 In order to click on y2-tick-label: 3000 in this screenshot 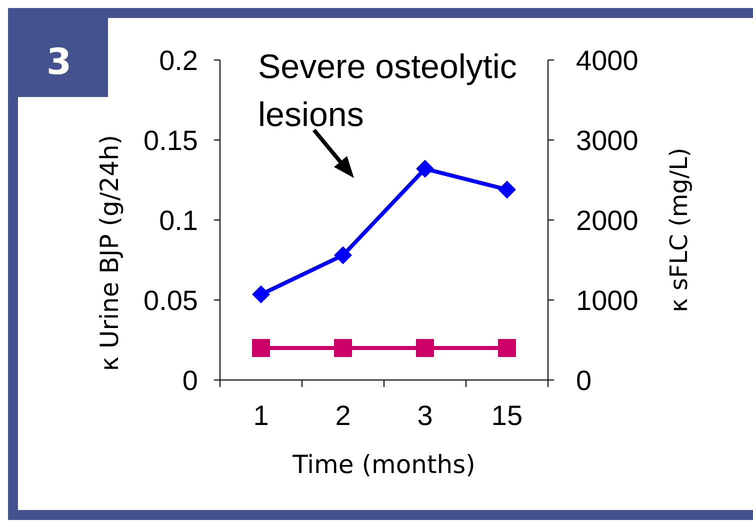, I will do `click(607, 140)`.